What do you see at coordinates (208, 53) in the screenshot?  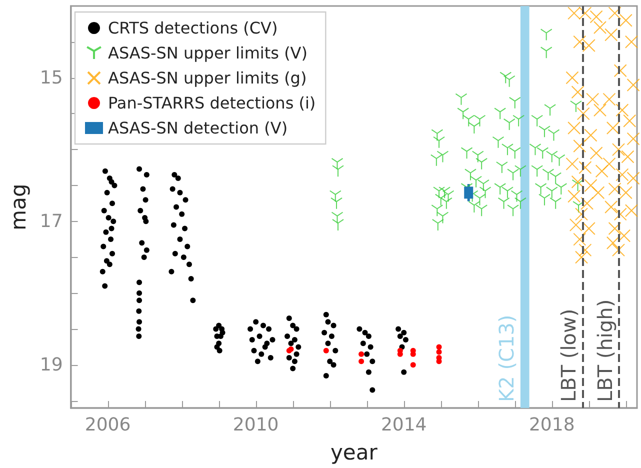 I see `legend-label: ASAS-SN upper limits (V)` at bounding box center [208, 53].